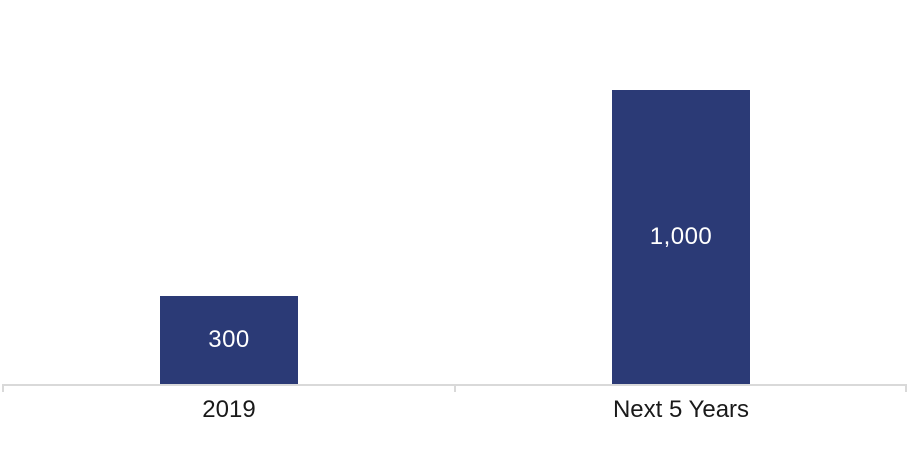 The image size is (920, 473). I want to click on bar-2019: 300, so click(229, 340).